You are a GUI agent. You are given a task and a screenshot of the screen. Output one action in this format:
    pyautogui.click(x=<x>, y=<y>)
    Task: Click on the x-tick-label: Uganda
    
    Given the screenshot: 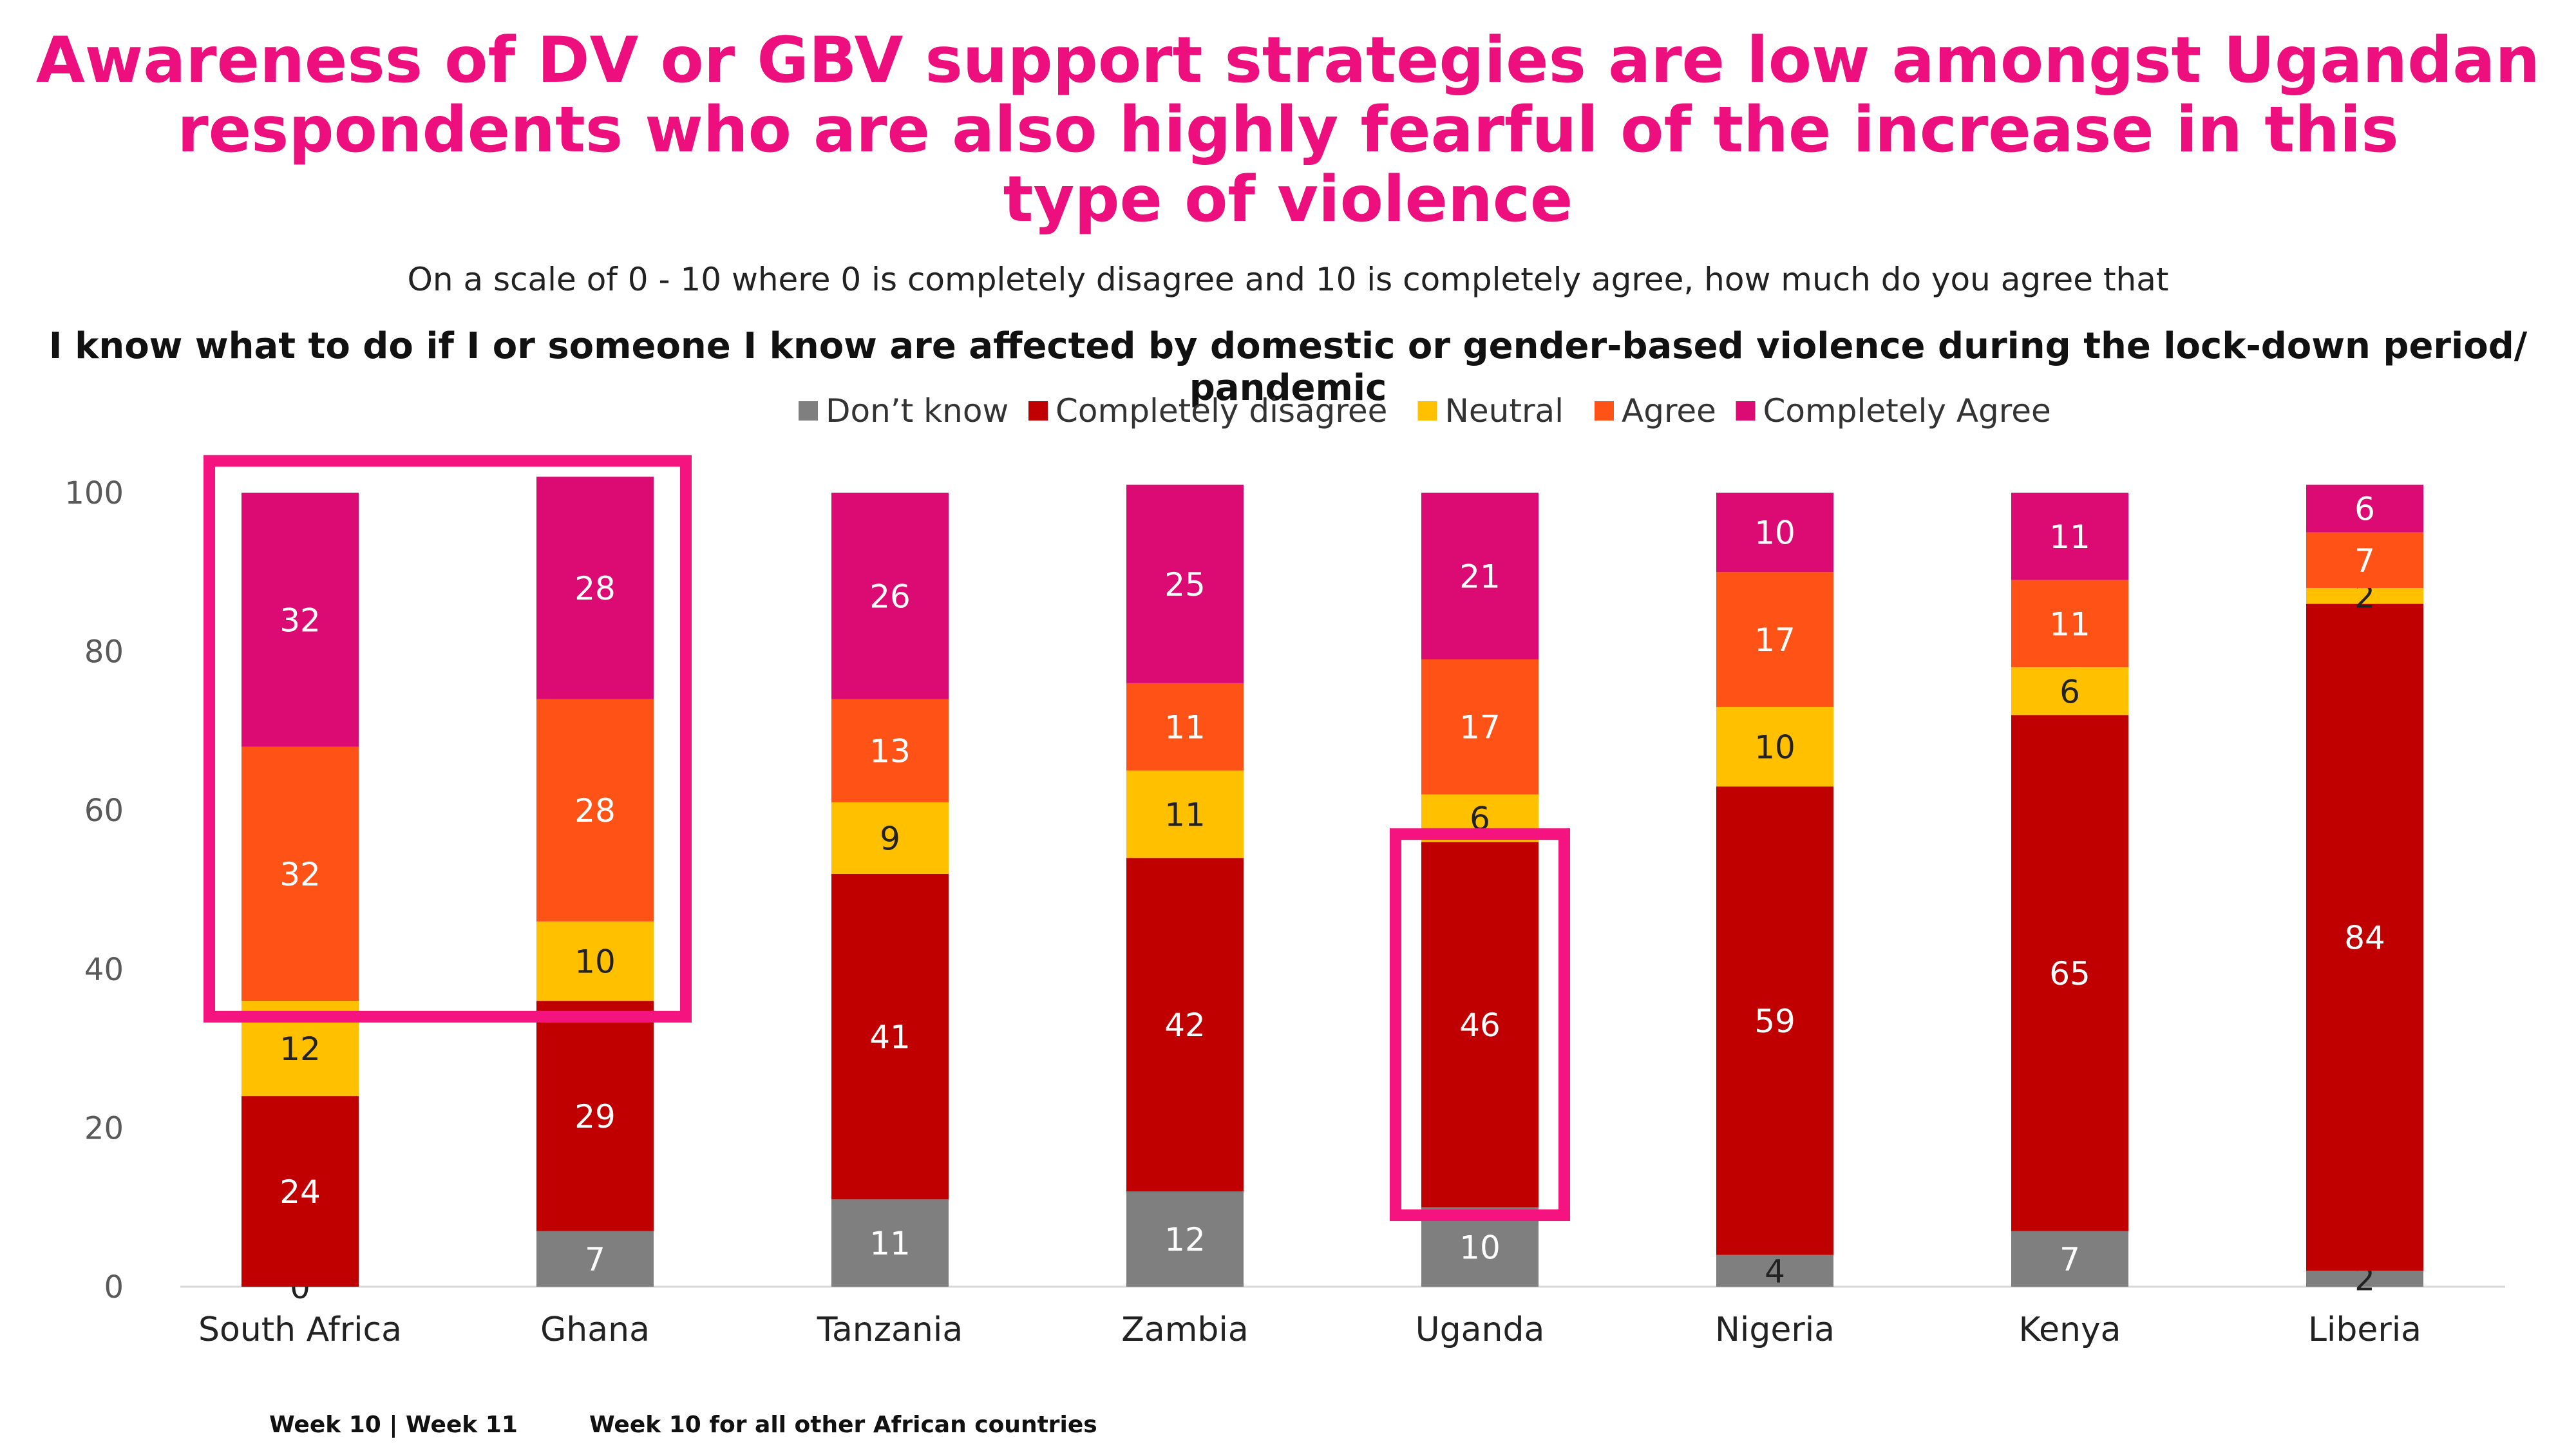 What is the action you would take?
    pyautogui.click(x=1481, y=1330)
    